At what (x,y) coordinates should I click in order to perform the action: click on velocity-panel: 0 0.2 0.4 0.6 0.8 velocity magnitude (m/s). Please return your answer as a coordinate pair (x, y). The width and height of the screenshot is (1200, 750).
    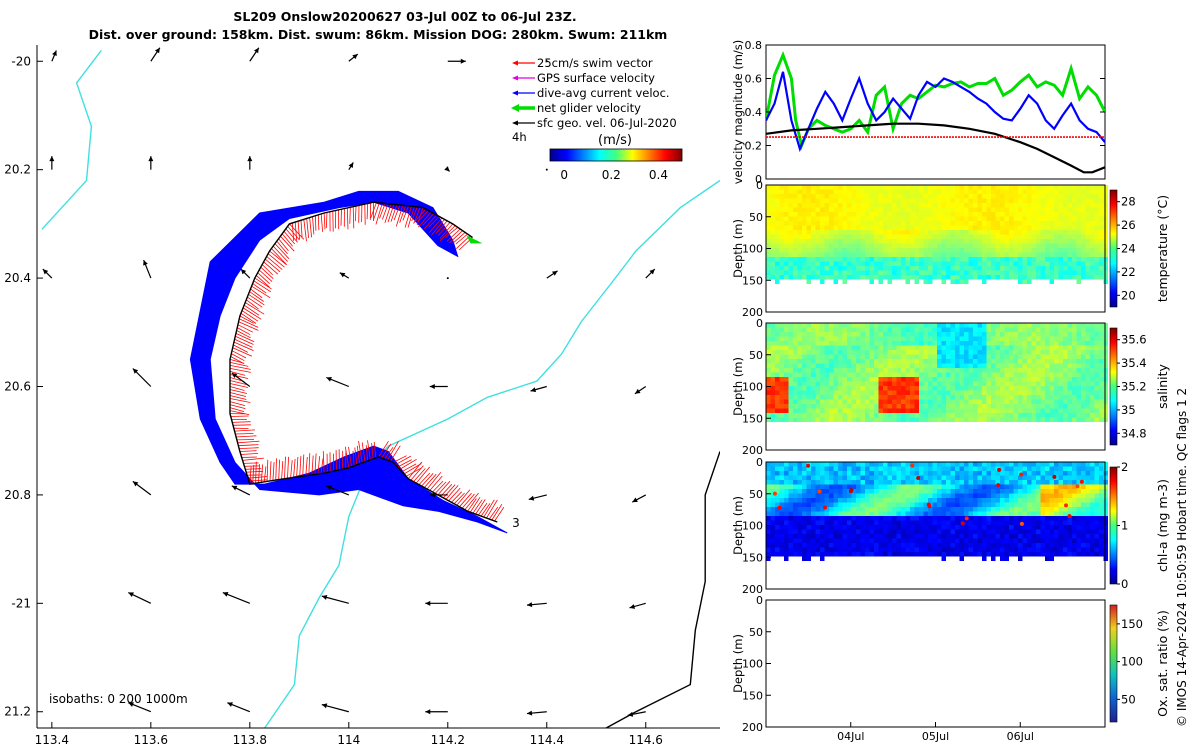
    Looking at the image, I should click on (918, 112).